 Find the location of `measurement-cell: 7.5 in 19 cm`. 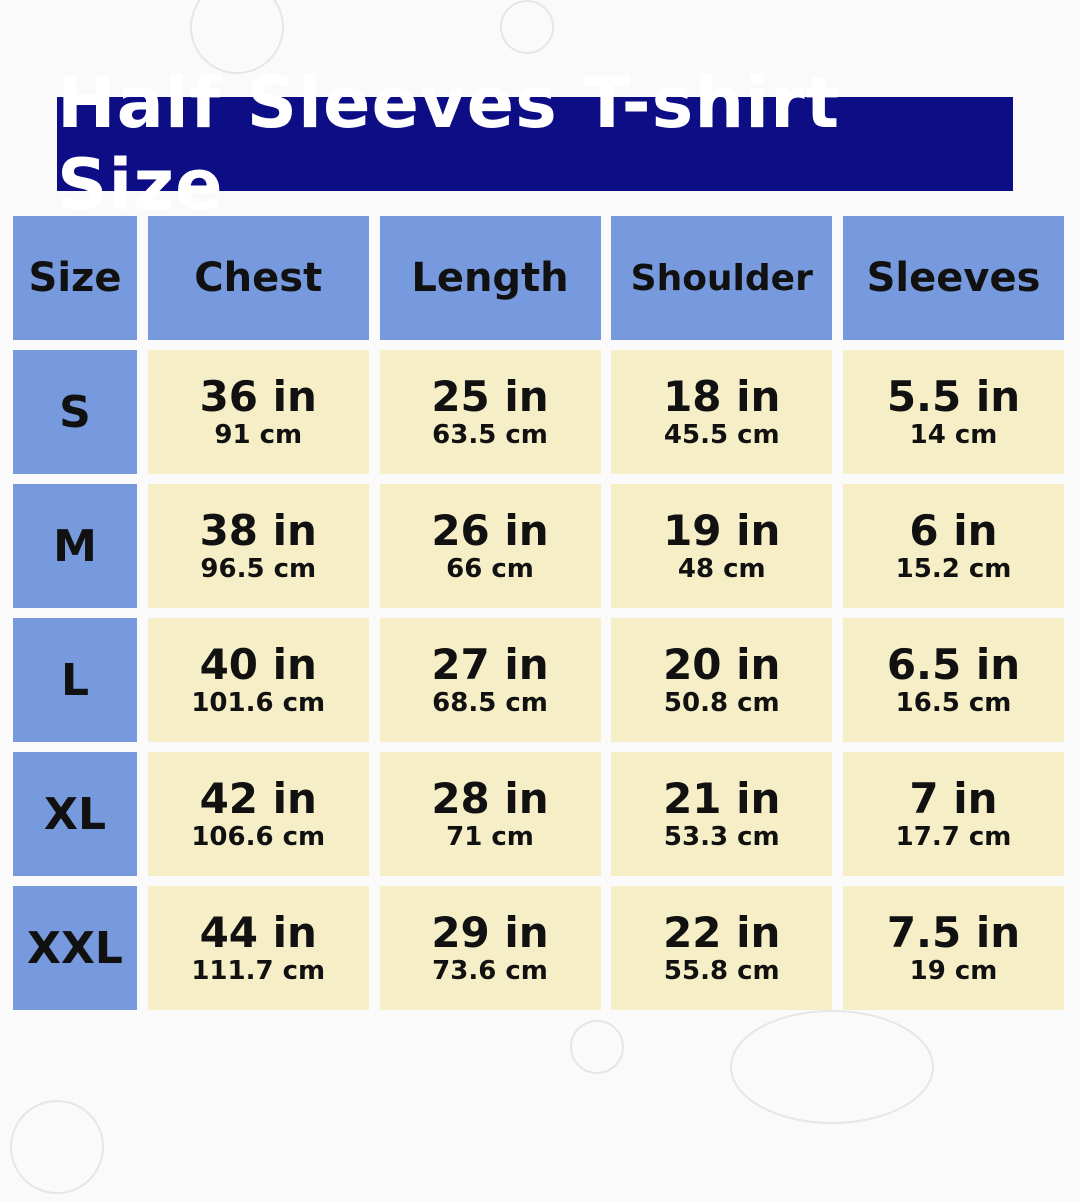

measurement-cell: 7.5 in 19 cm is located at coordinates (953, 948).